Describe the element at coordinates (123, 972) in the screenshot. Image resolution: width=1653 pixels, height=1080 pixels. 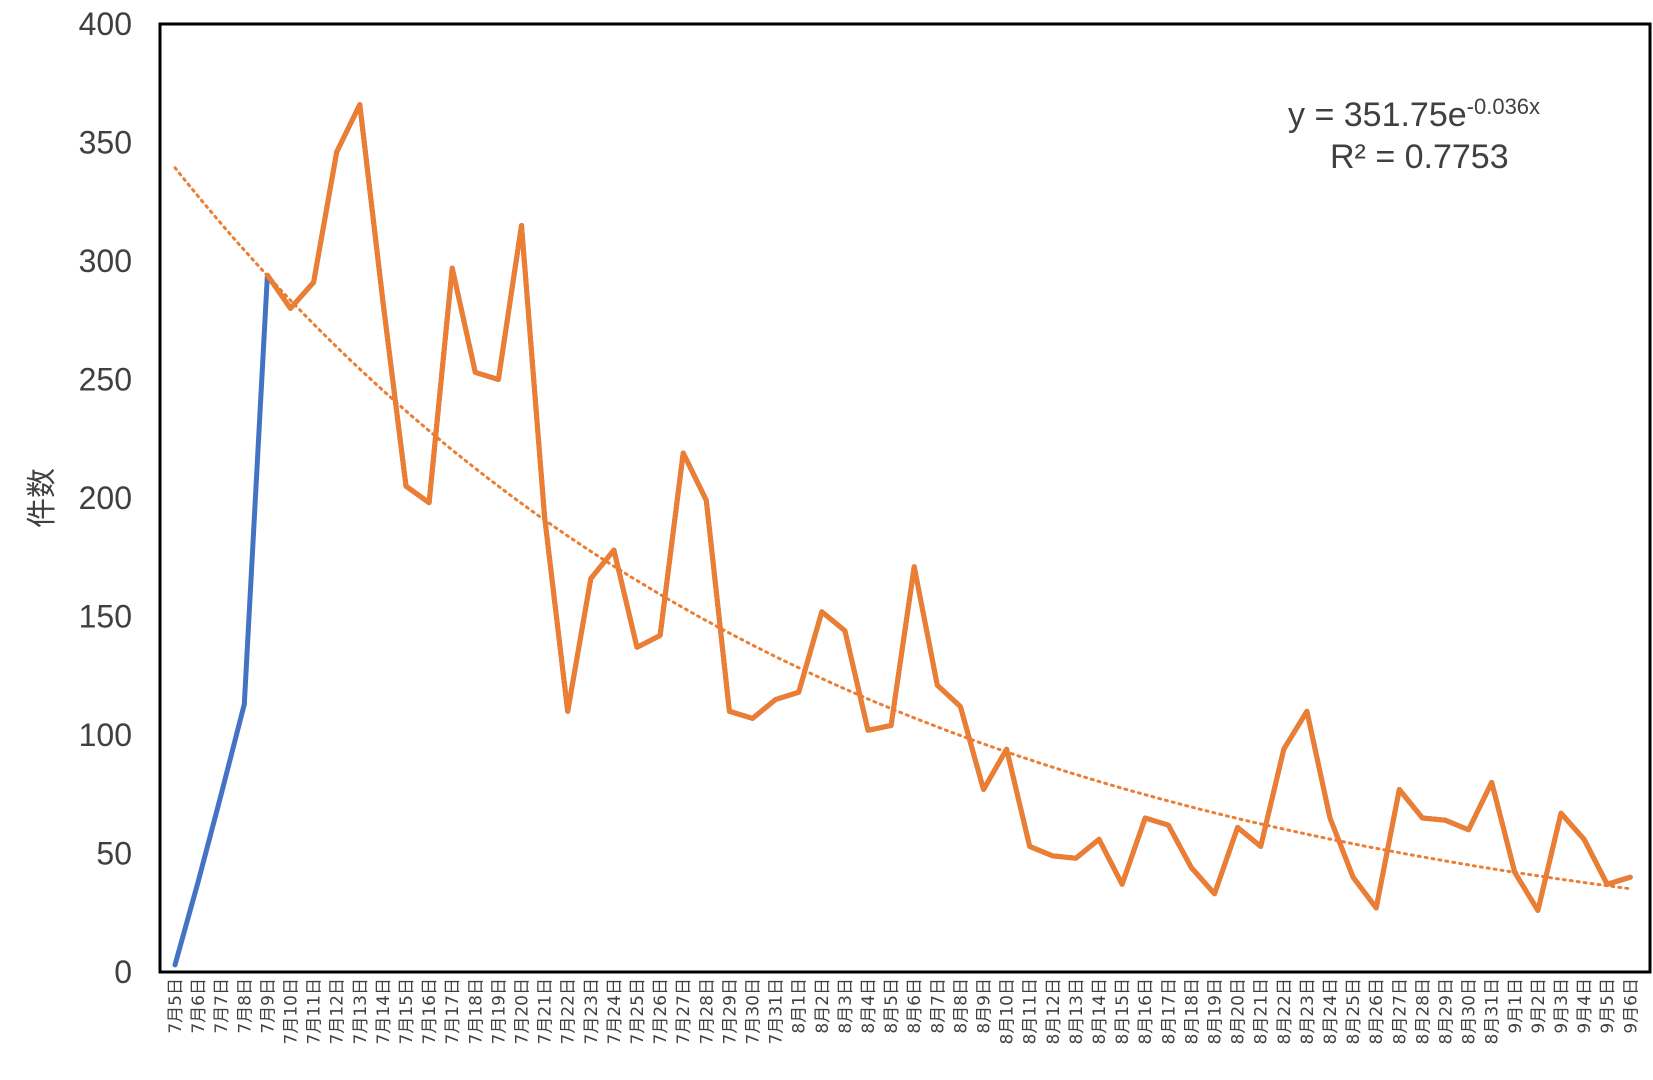
I see `y-tick-label: 0` at that location.